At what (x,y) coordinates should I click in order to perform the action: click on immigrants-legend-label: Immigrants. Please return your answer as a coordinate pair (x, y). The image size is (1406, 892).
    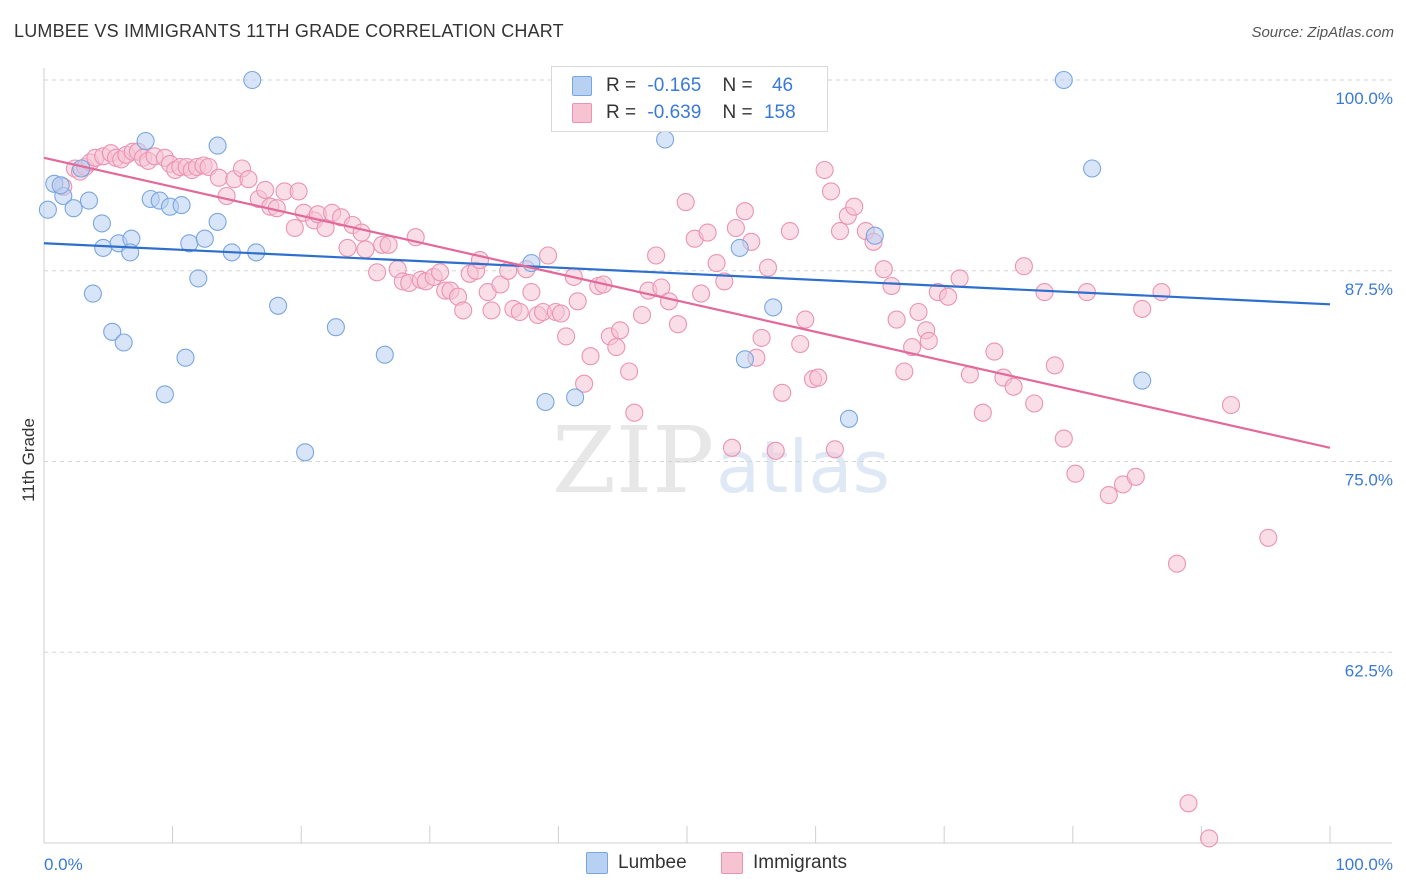
    Looking at the image, I should click on (800, 862).